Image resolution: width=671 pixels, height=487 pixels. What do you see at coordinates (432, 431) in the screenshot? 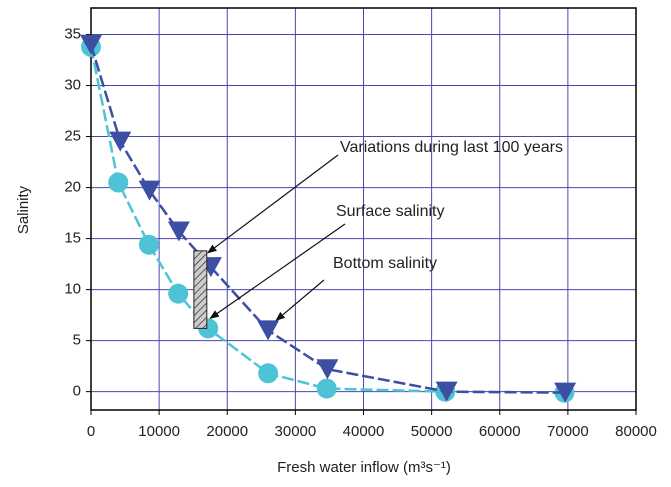
I see `x-tick-label: 50000` at bounding box center [432, 431].